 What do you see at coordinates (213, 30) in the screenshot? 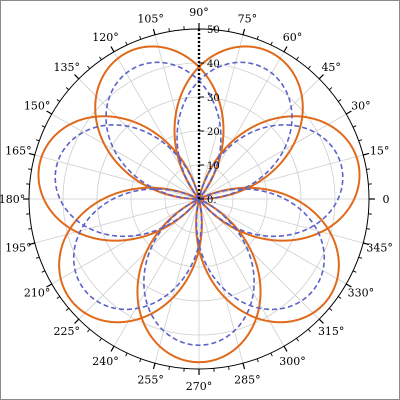
I see `radial-label-50: 50` at bounding box center [213, 30].